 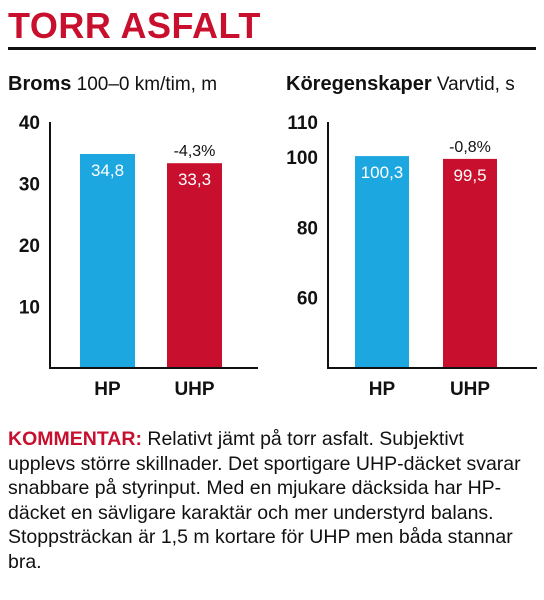 What do you see at coordinates (307, 299) in the screenshot?
I see `y-tick-label-koregenskaper: 60` at bounding box center [307, 299].